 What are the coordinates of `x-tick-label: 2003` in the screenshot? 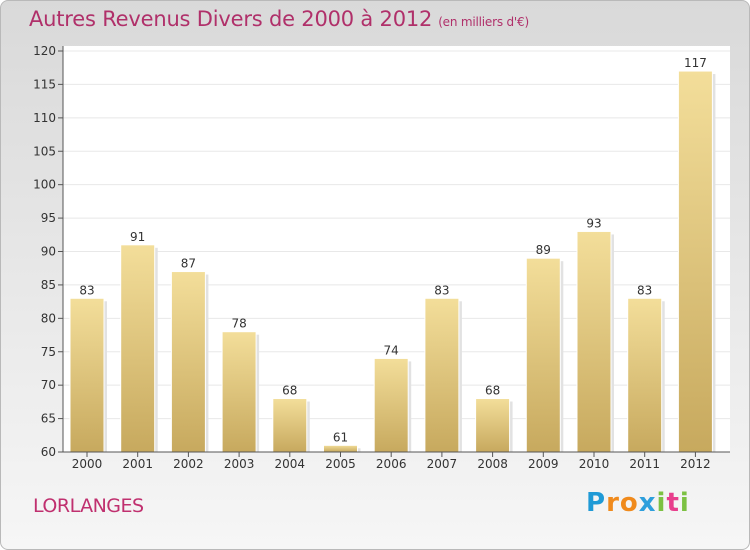 It's located at (239, 464).